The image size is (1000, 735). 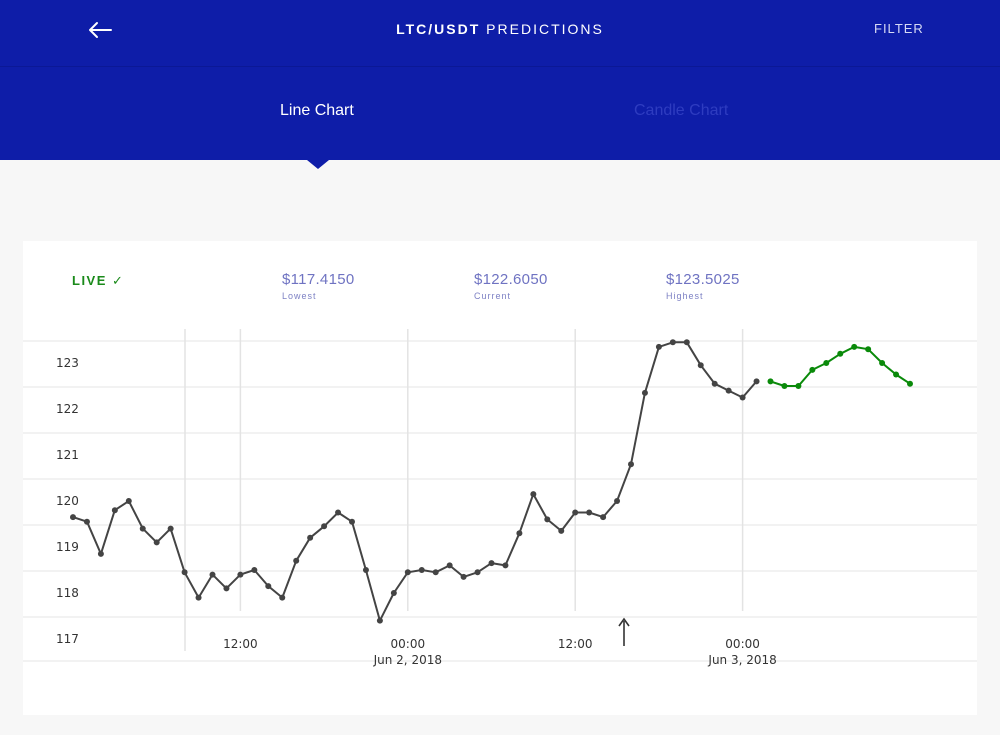 What do you see at coordinates (67, 547) in the screenshot?
I see `y-tick-label: 119` at bounding box center [67, 547].